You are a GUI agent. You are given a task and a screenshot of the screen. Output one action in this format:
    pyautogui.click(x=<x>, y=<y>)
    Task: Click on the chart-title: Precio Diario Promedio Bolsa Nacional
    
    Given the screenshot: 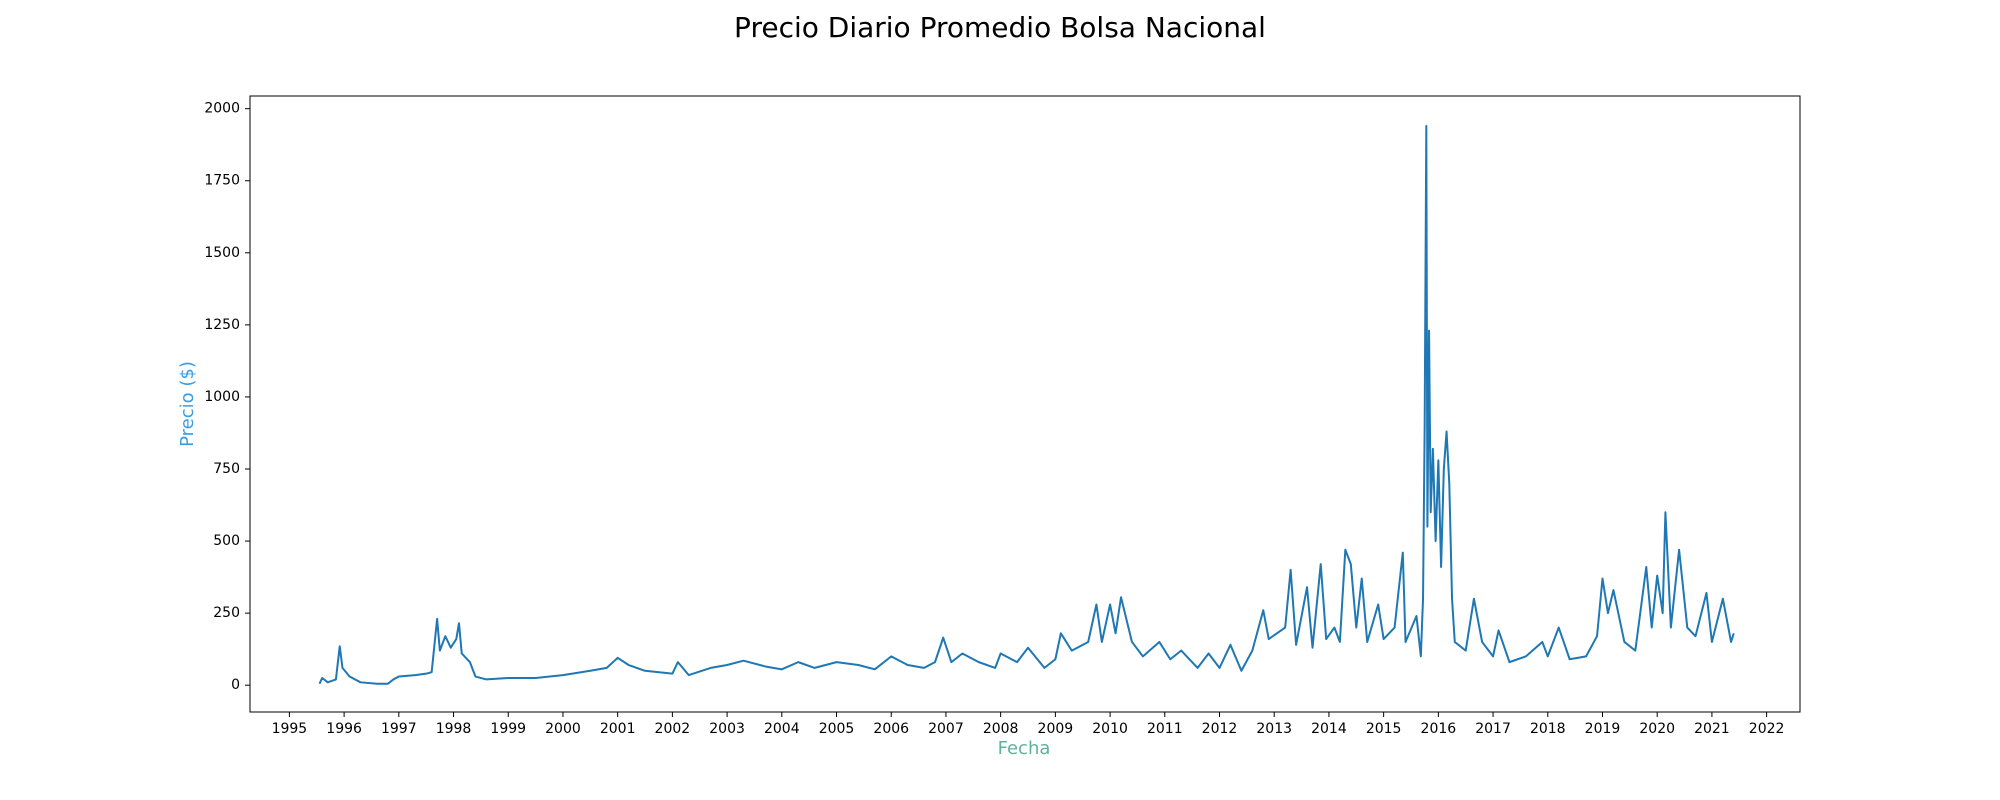 What is the action you would take?
    pyautogui.click(x=1000, y=27)
    